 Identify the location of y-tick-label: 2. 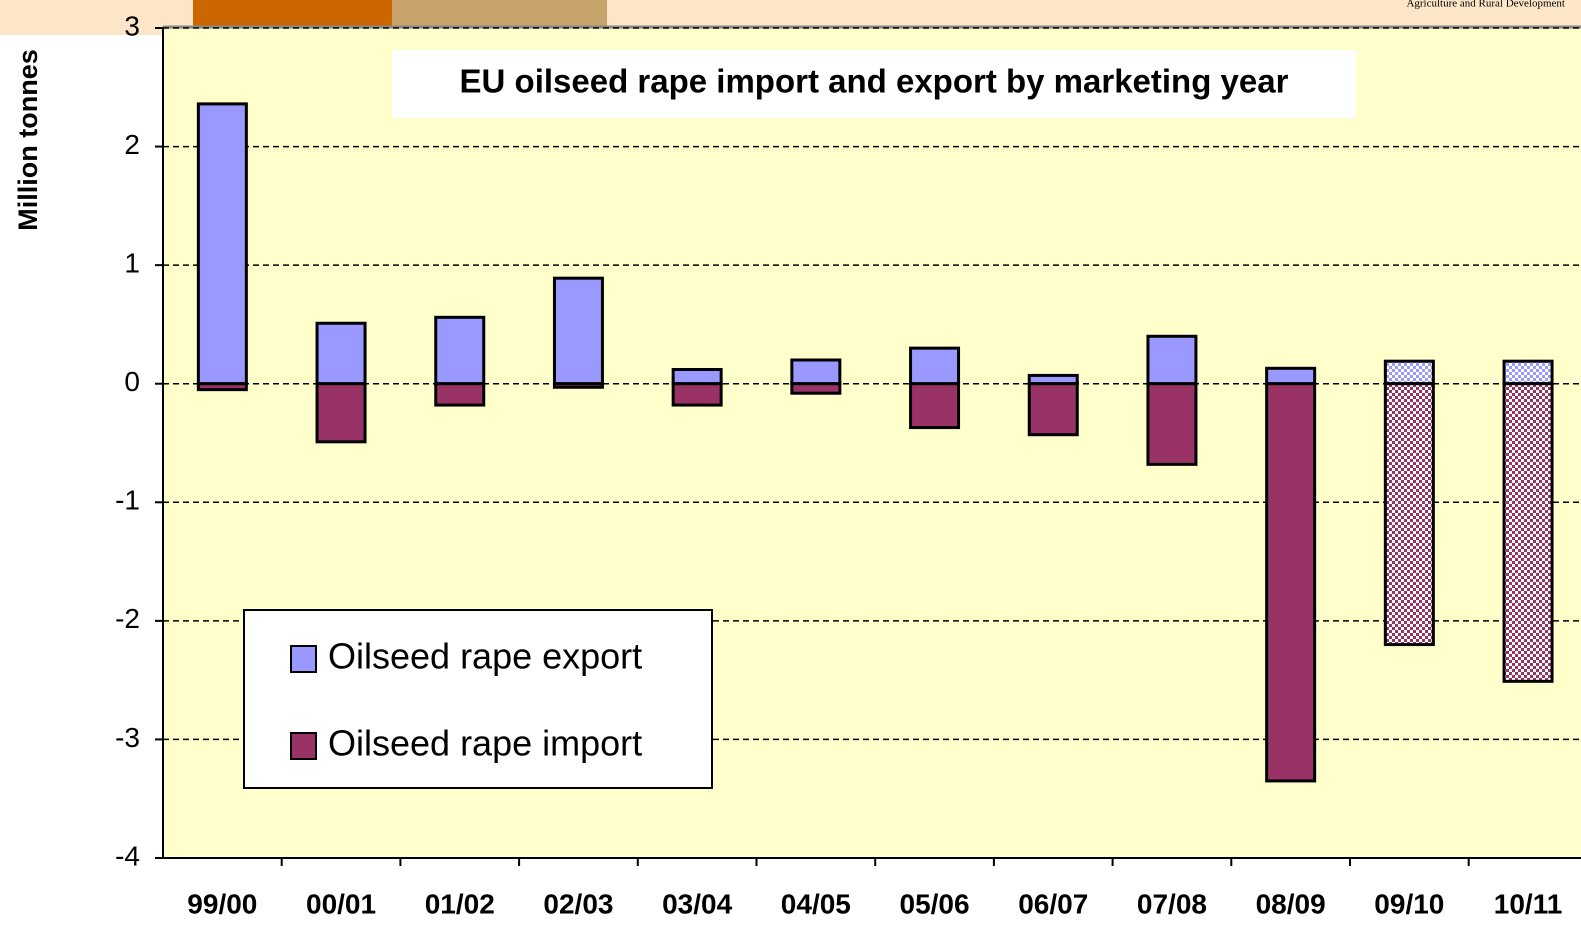
(132, 144).